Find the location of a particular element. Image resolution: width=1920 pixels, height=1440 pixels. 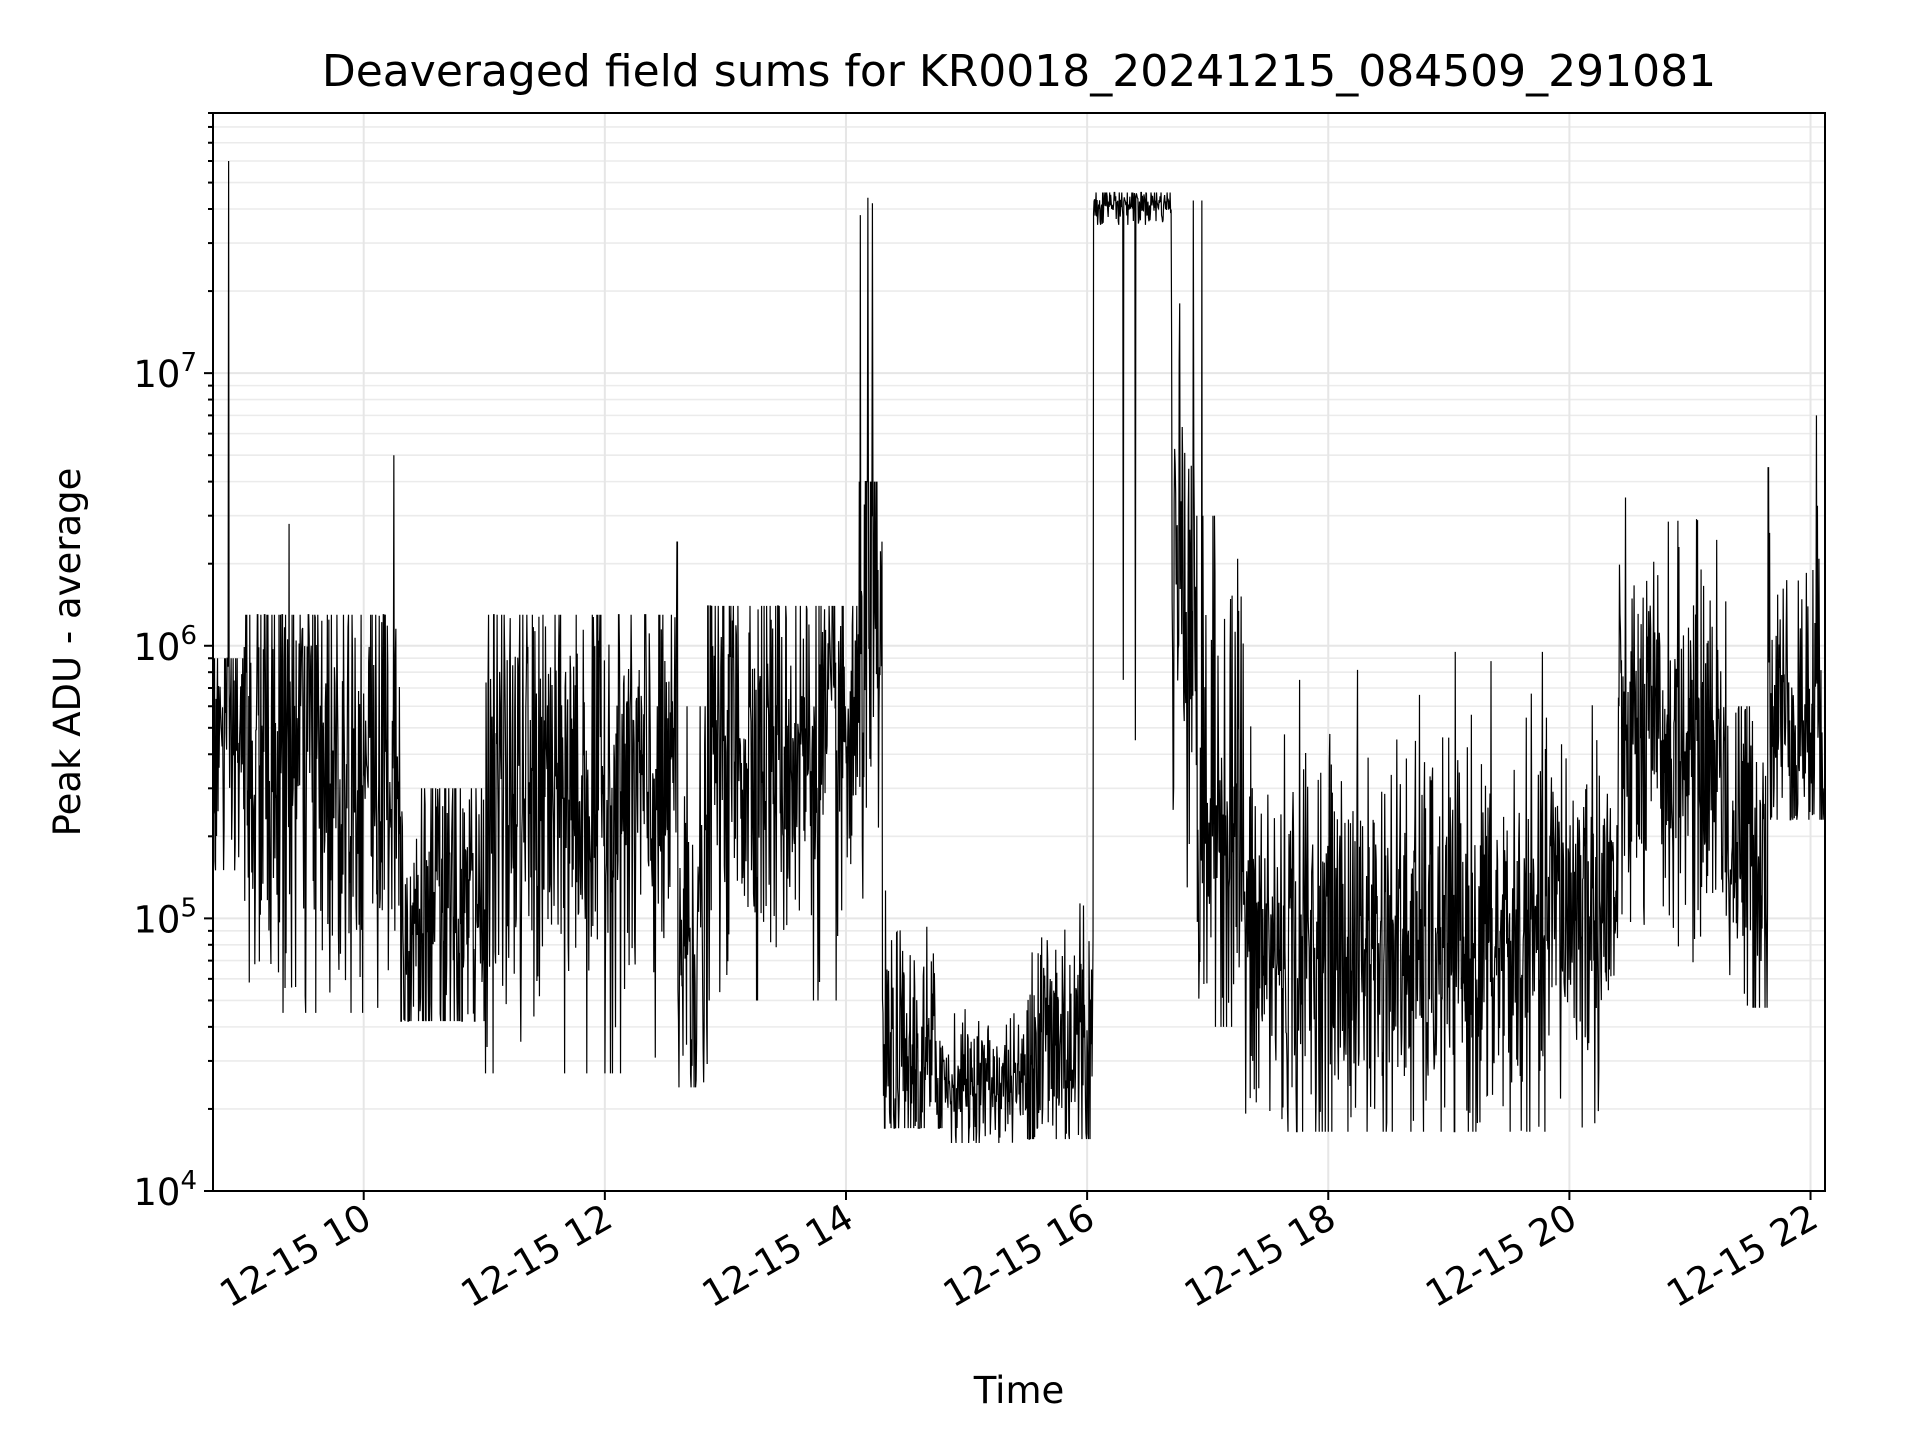

x-tick-label: 12-15 20 is located at coordinates (1501, 1256).